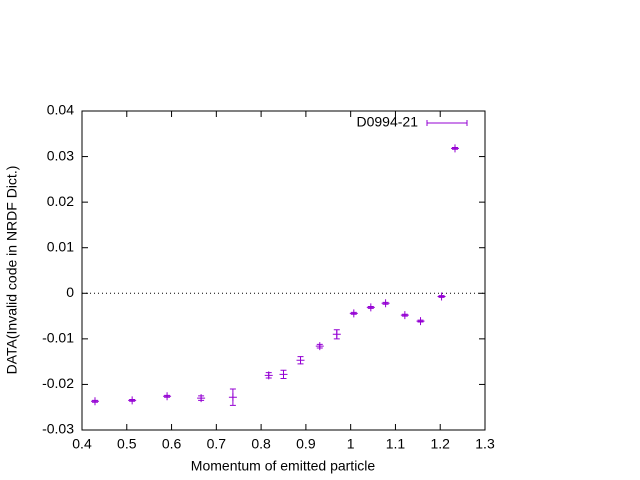 This screenshot has width=640, height=480. What do you see at coordinates (60, 155) in the screenshot?
I see `y-tick-label: 0.03` at bounding box center [60, 155].